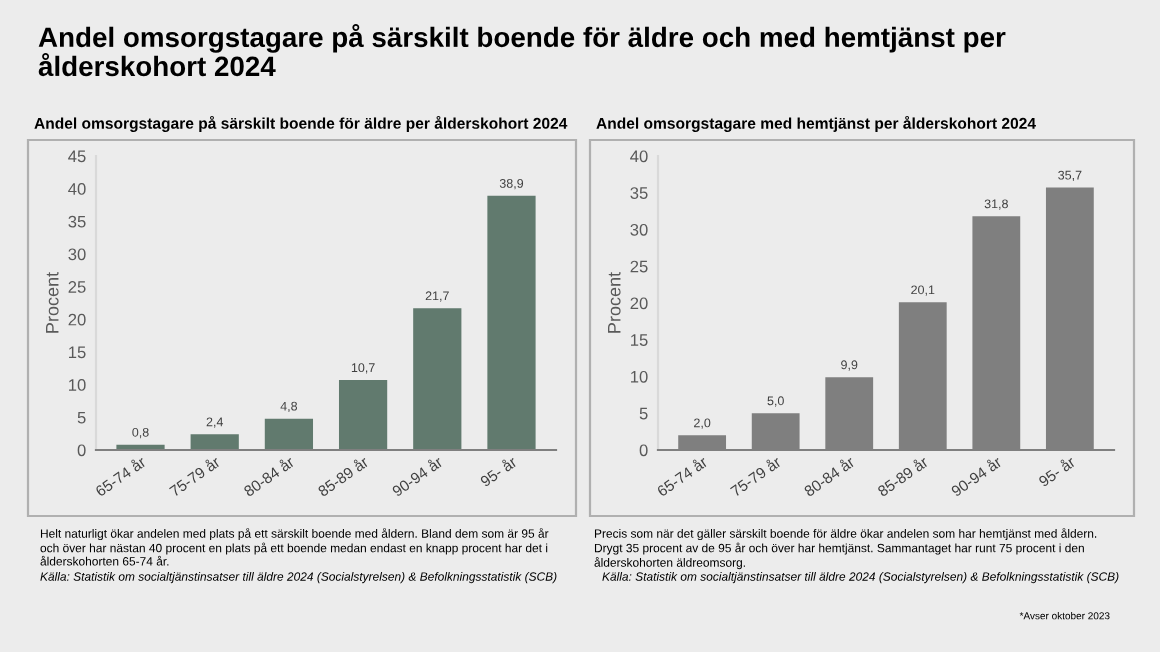 Image resolution: width=1160 pixels, height=652 pixels. What do you see at coordinates (77, 156) in the screenshot?
I see `y-tick-label: 45` at bounding box center [77, 156].